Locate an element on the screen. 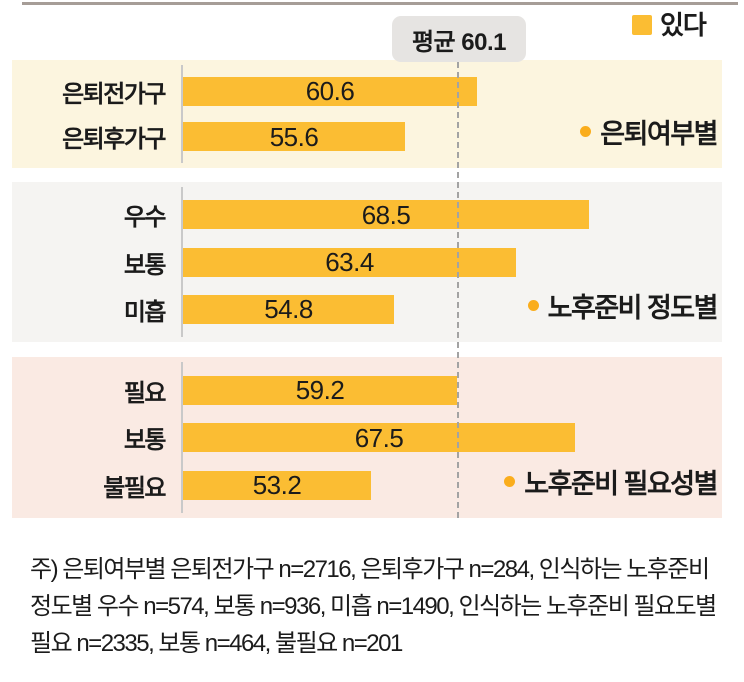 Image resolution: width=744 pixels, height=682 pixels. value-bar: 63.4 is located at coordinates (349, 262).